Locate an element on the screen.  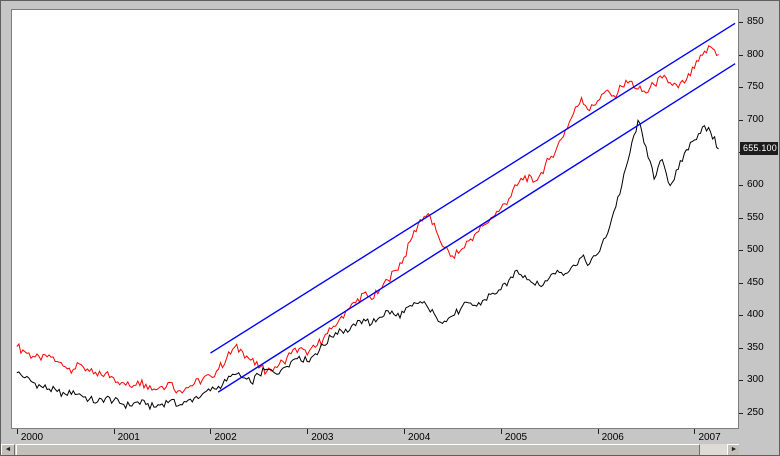
y-axis-label: 550 is located at coordinates (755, 217).